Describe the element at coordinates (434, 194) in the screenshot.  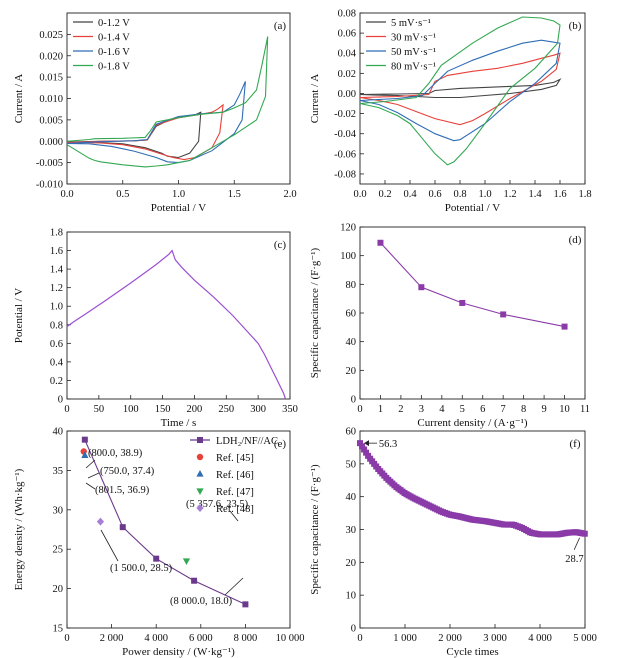
I see `x-tick-label: 0.6` at that location.